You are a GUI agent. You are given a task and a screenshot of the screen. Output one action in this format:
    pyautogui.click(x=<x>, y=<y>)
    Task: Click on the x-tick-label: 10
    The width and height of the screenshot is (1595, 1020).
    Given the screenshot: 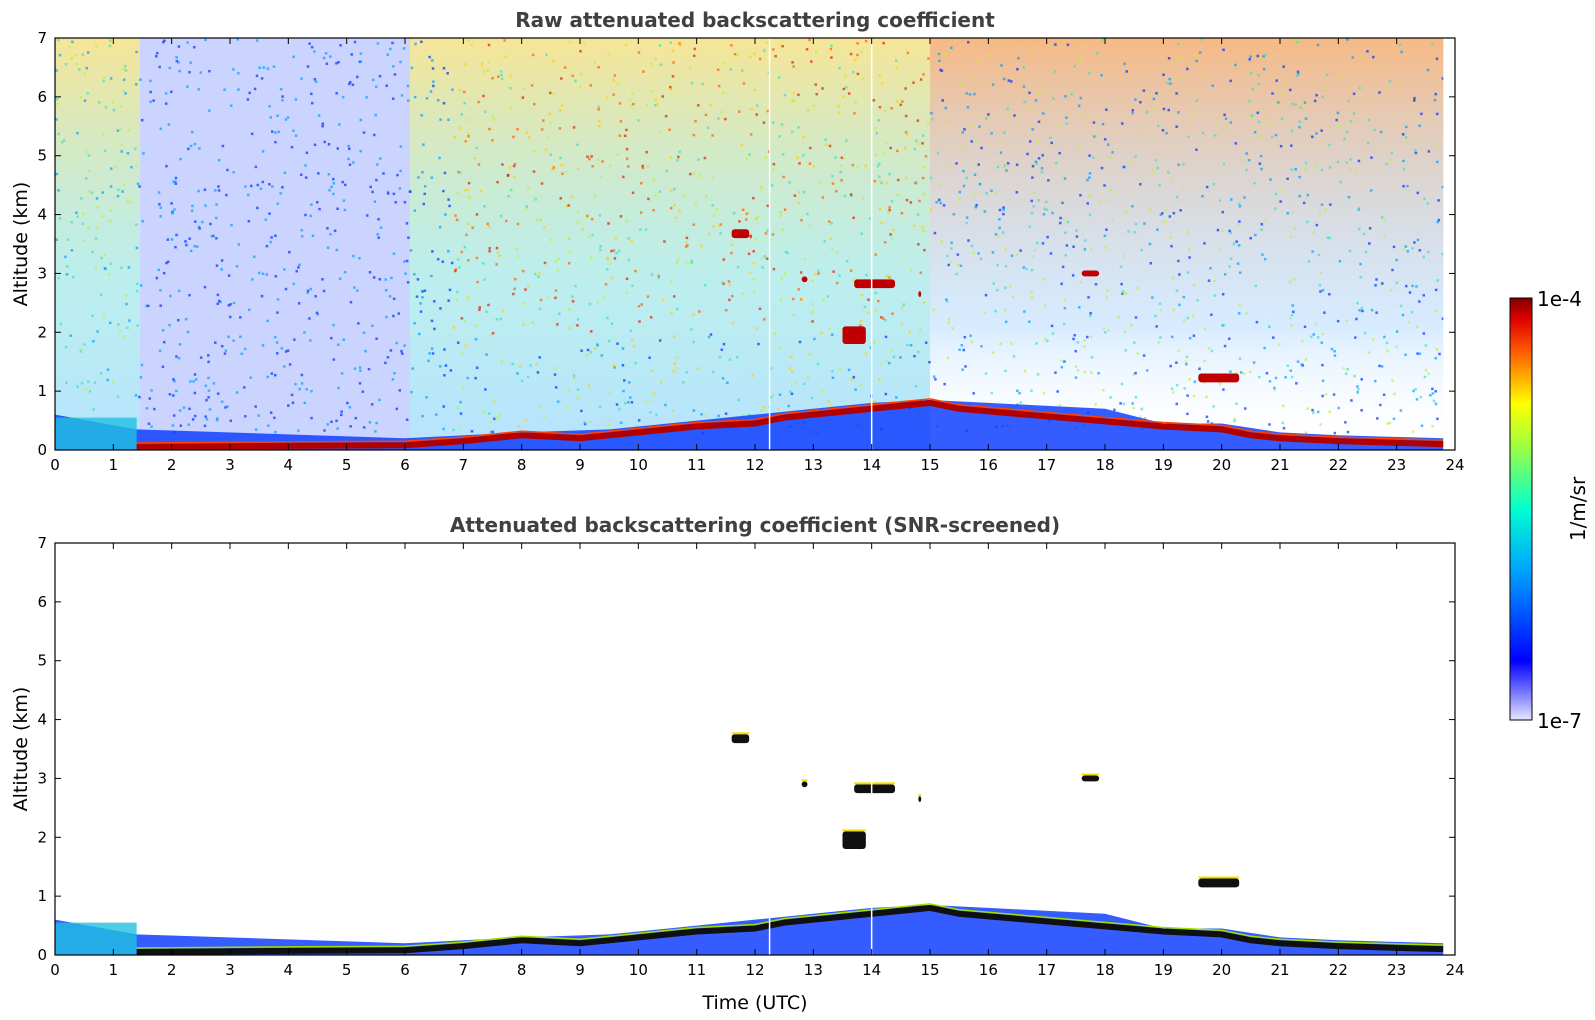 What is the action you would take?
    pyautogui.click(x=638, y=970)
    